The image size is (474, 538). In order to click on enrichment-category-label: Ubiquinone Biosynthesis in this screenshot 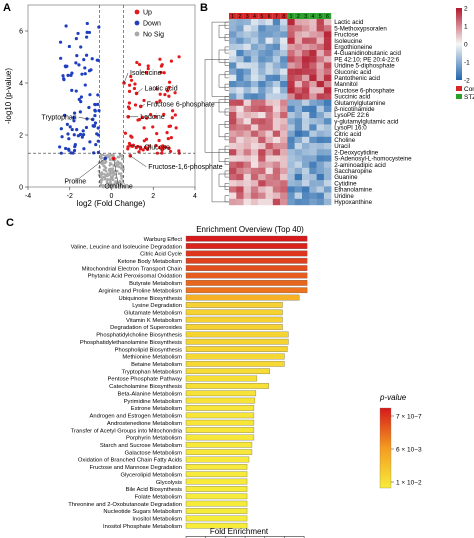, I will do `click(151, 299)`.